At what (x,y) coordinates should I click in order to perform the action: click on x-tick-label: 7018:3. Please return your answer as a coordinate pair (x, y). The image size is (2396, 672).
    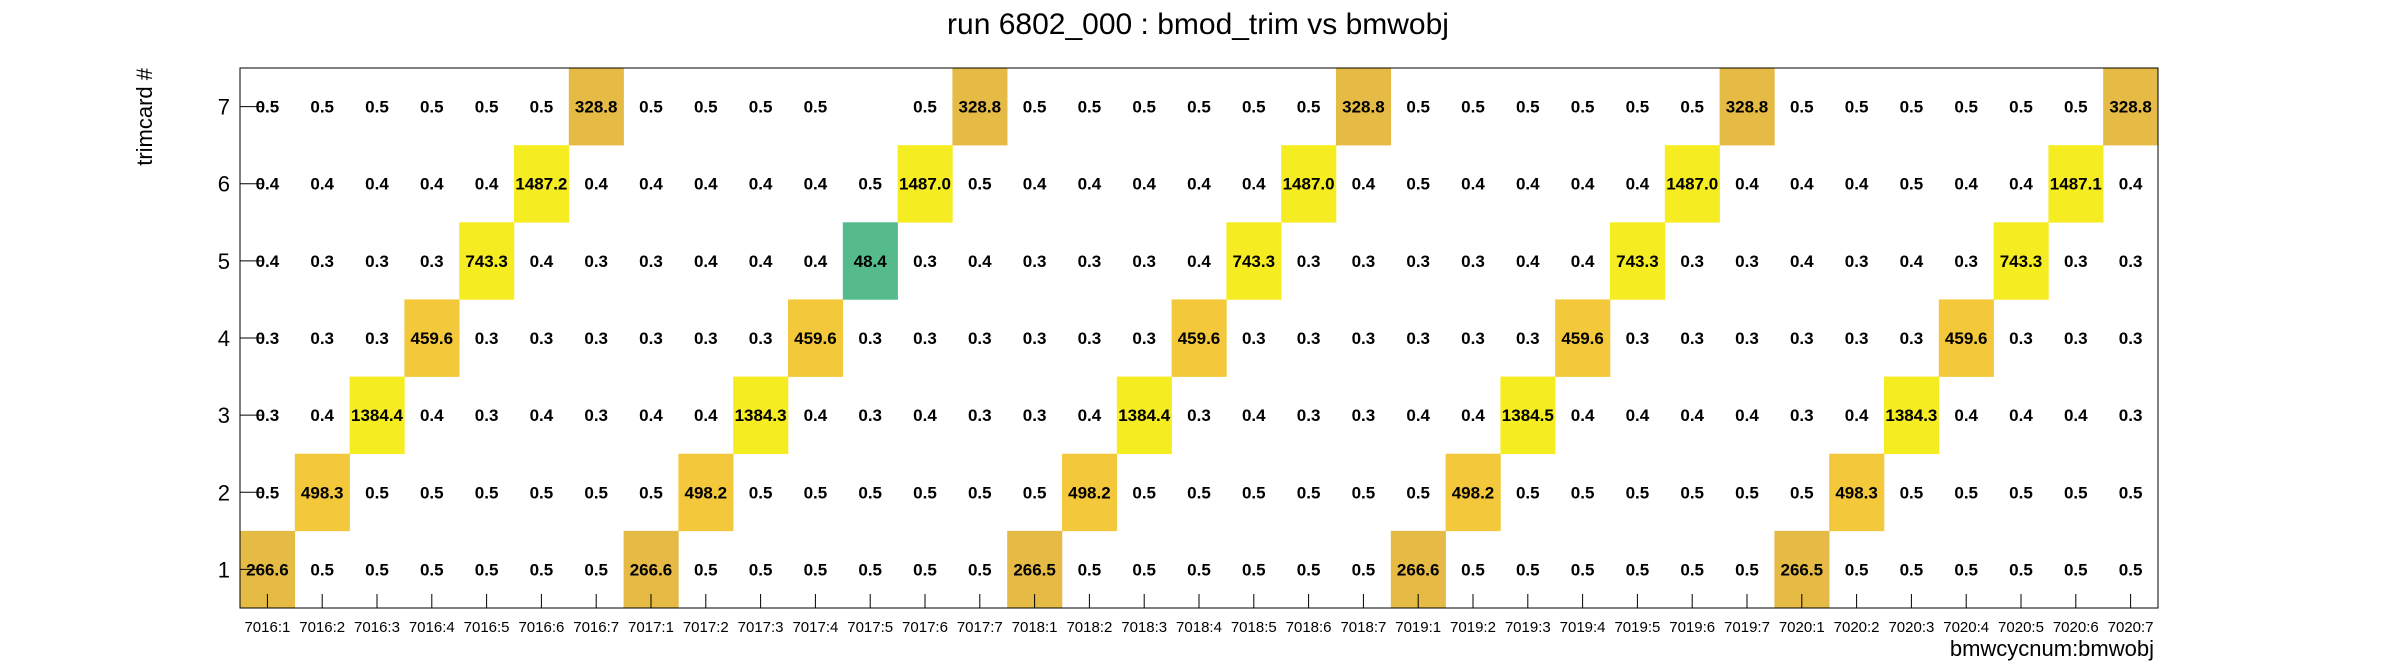
    Looking at the image, I should click on (1144, 627).